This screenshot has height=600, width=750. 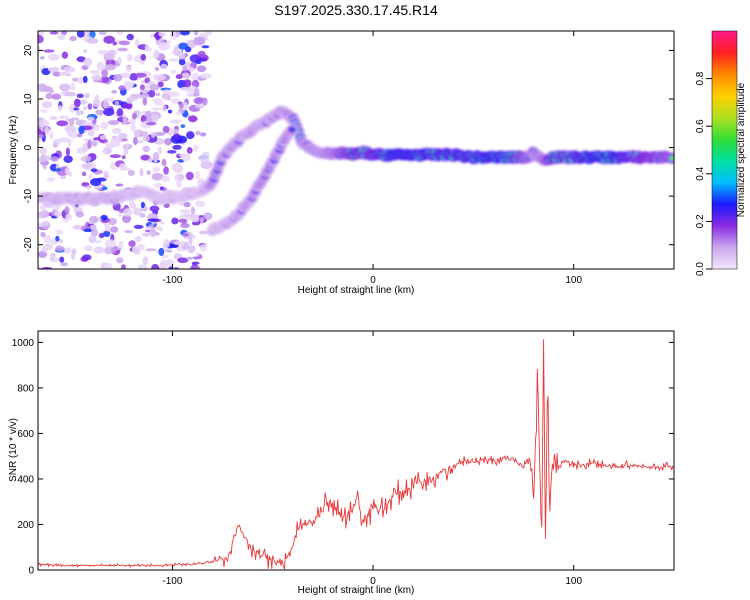 What do you see at coordinates (28, 244) in the screenshot?
I see `spectrogram-y-tick-label: -20` at bounding box center [28, 244].